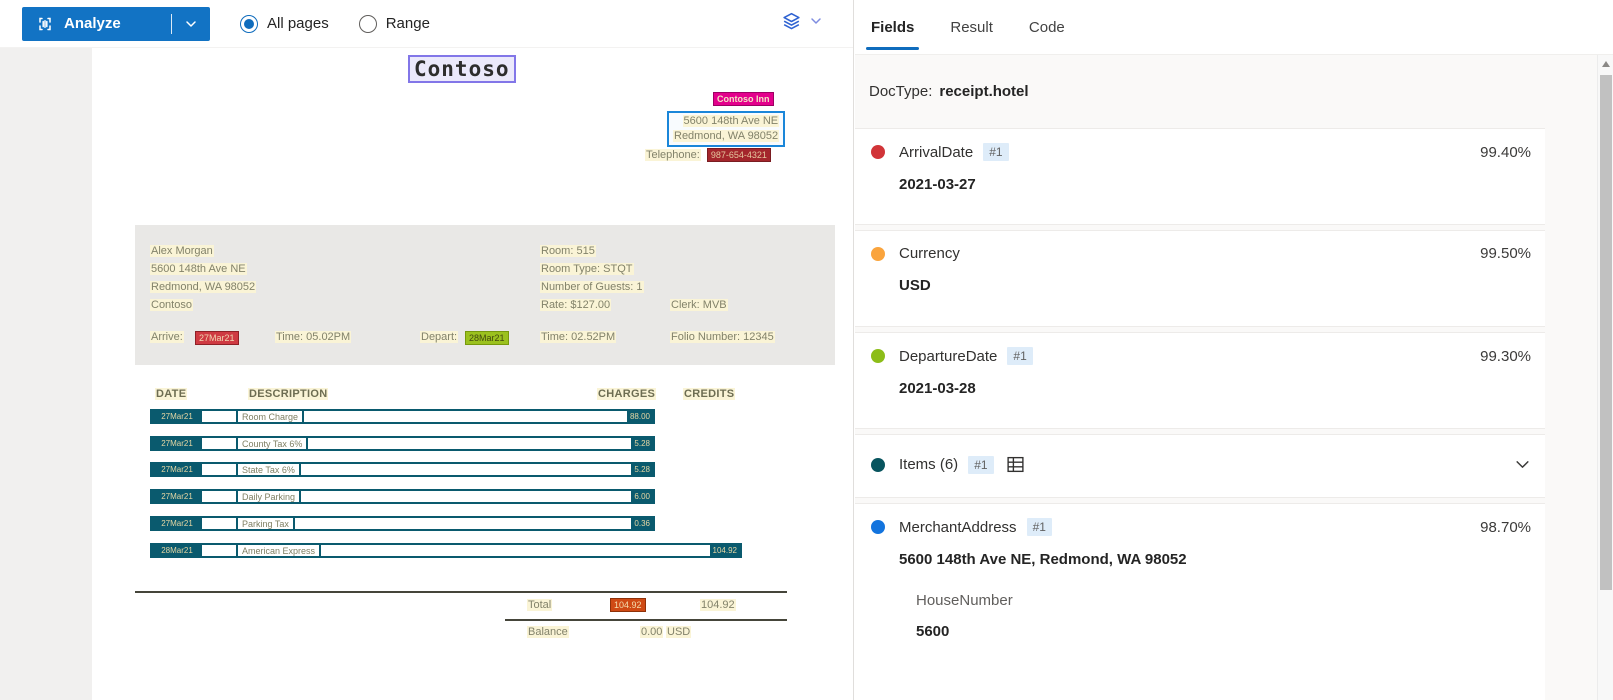 The width and height of the screenshot is (1613, 700). What do you see at coordinates (1046, 27) in the screenshot?
I see `tab-code: Code` at bounding box center [1046, 27].